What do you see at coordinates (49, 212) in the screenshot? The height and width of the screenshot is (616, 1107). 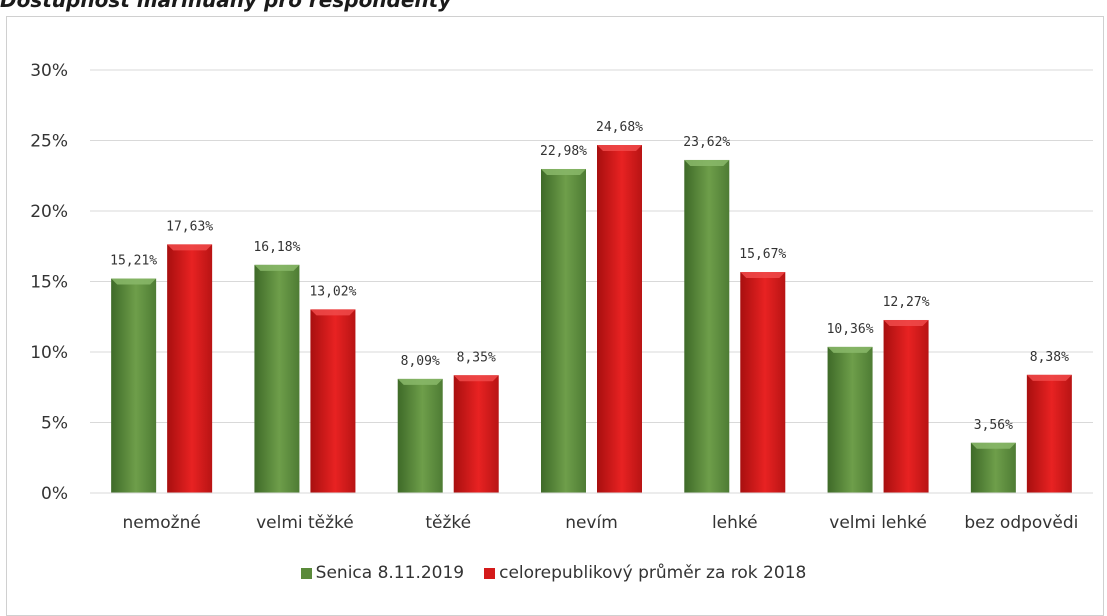 I see `y-tick-label: 20%` at bounding box center [49, 212].